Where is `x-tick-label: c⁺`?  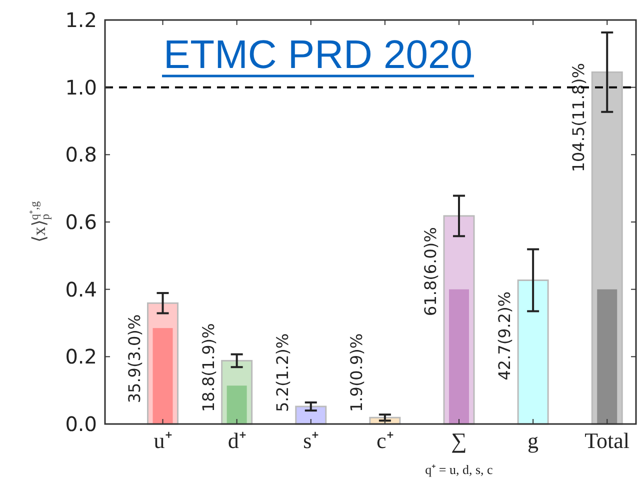 x-tick-label: c⁺ is located at coordinates (385, 440).